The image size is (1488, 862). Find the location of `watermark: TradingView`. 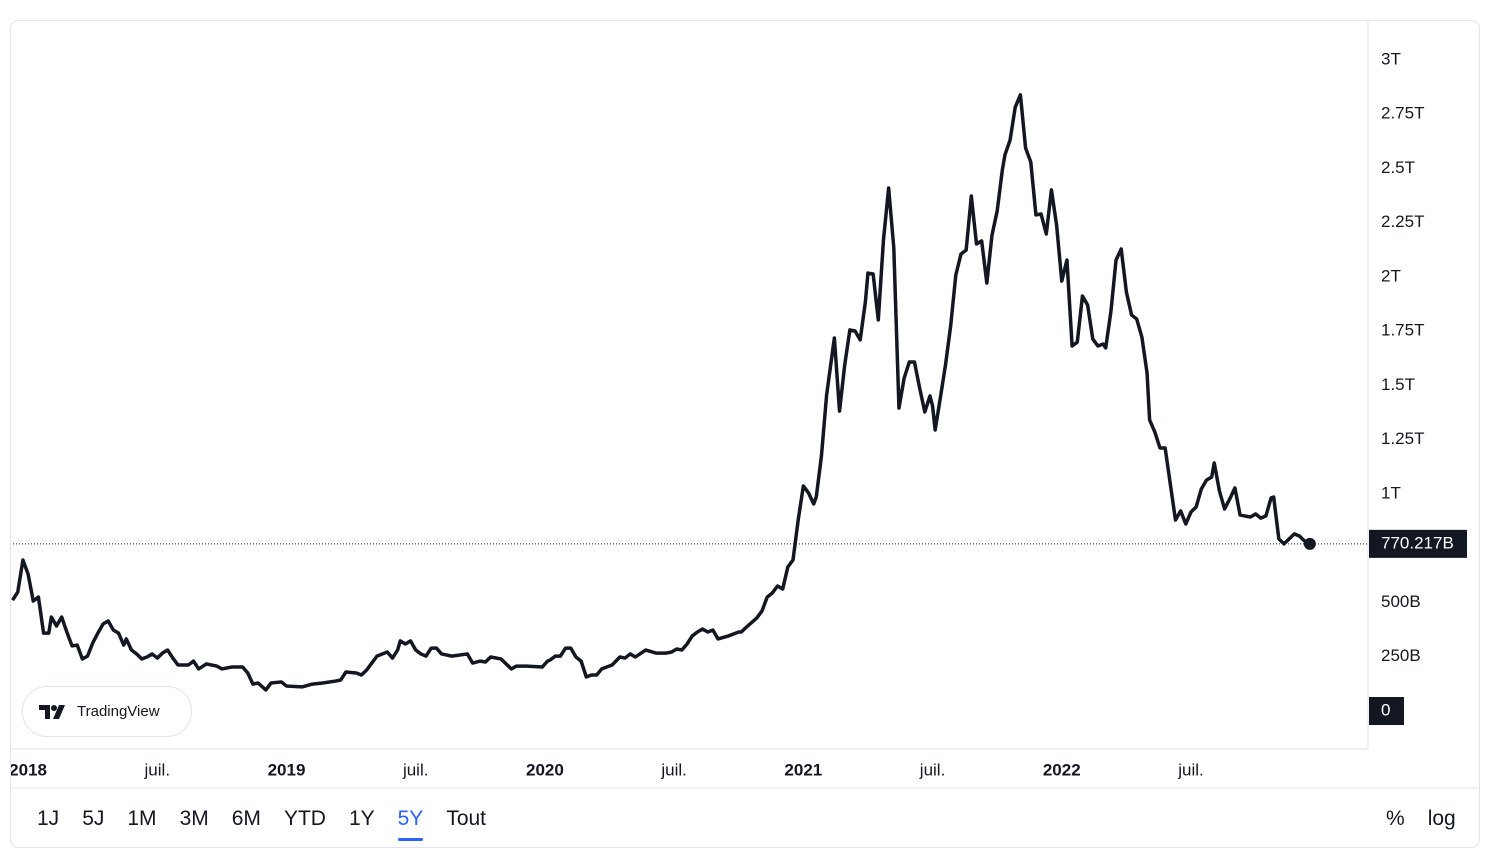

watermark: TradingView is located at coordinates (107, 711).